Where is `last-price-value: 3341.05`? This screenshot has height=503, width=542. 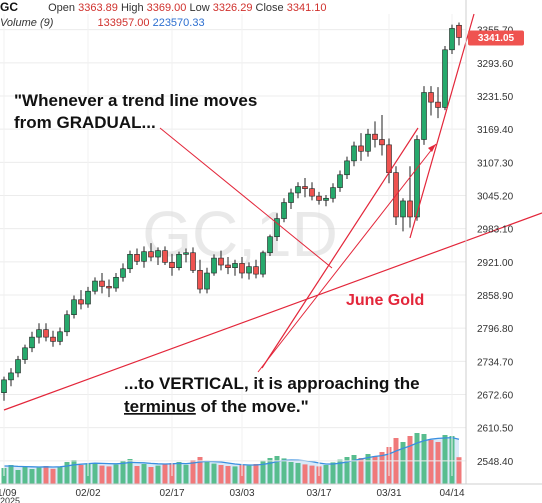
last-price-value: 3341.05 is located at coordinates (496, 38).